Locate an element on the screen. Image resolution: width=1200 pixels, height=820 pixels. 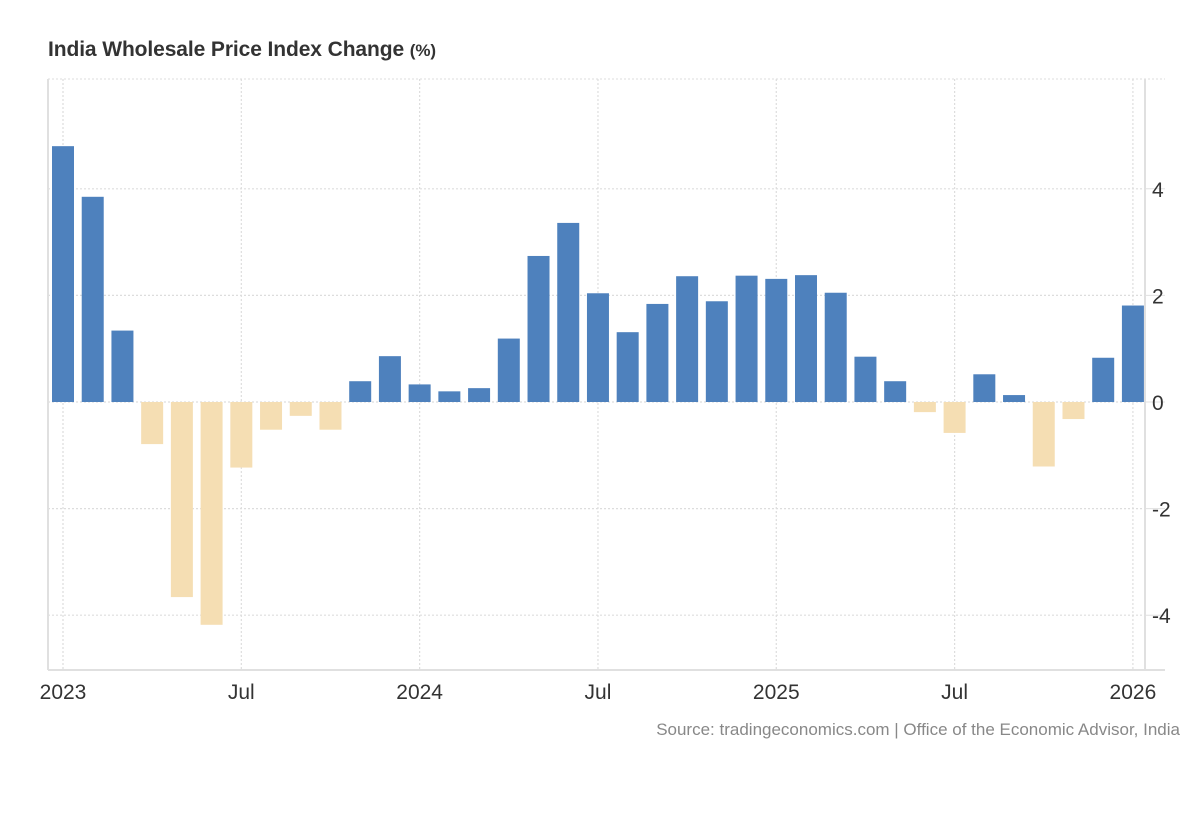
chart-title-unit: (%) is located at coordinates (422, 50).